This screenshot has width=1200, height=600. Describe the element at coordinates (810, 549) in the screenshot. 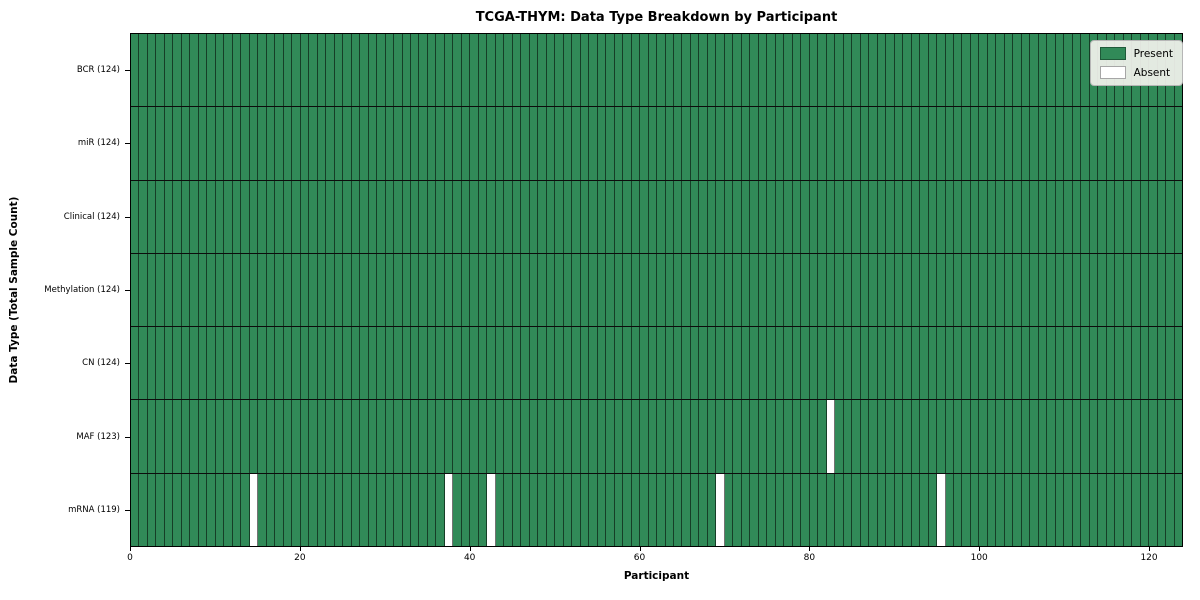

I see `xtick-mark` at that location.